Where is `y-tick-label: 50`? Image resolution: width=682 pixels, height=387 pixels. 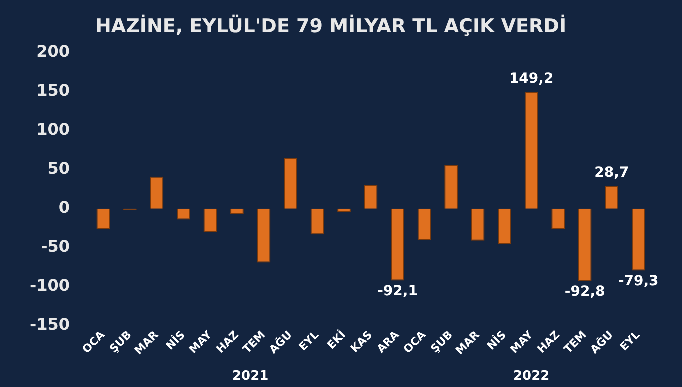 y-tick-label: 50 is located at coordinates (59, 168).